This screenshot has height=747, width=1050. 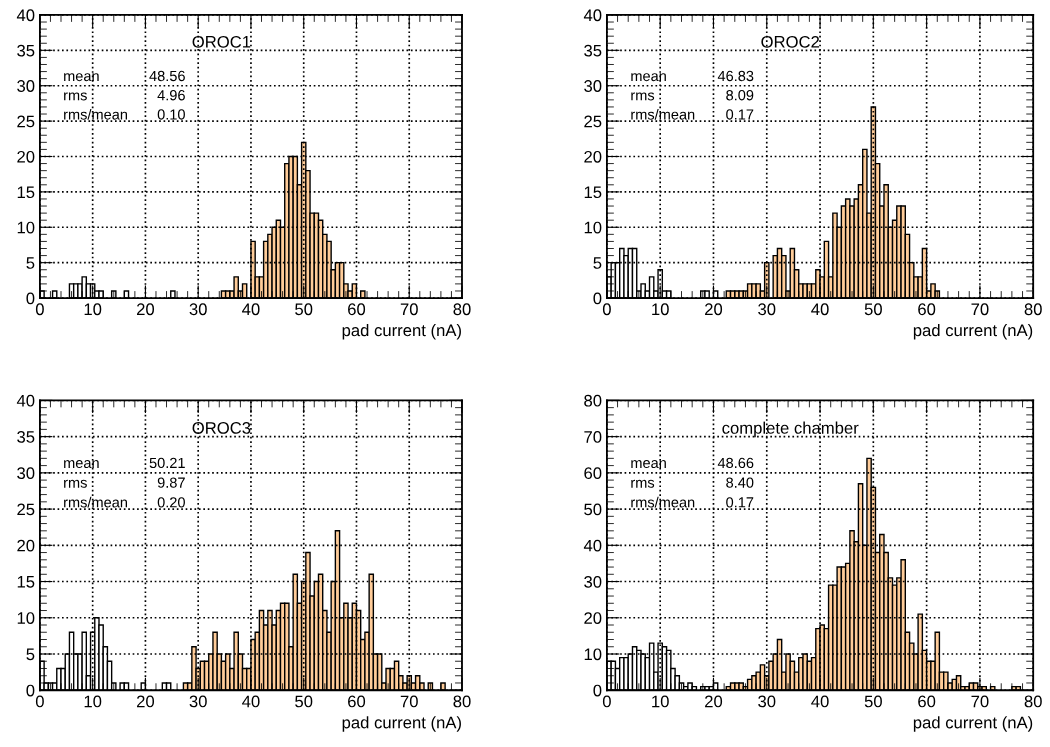 What do you see at coordinates (167, 463) in the screenshot?
I see `annotation: 50.21` at bounding box center [167, 463].